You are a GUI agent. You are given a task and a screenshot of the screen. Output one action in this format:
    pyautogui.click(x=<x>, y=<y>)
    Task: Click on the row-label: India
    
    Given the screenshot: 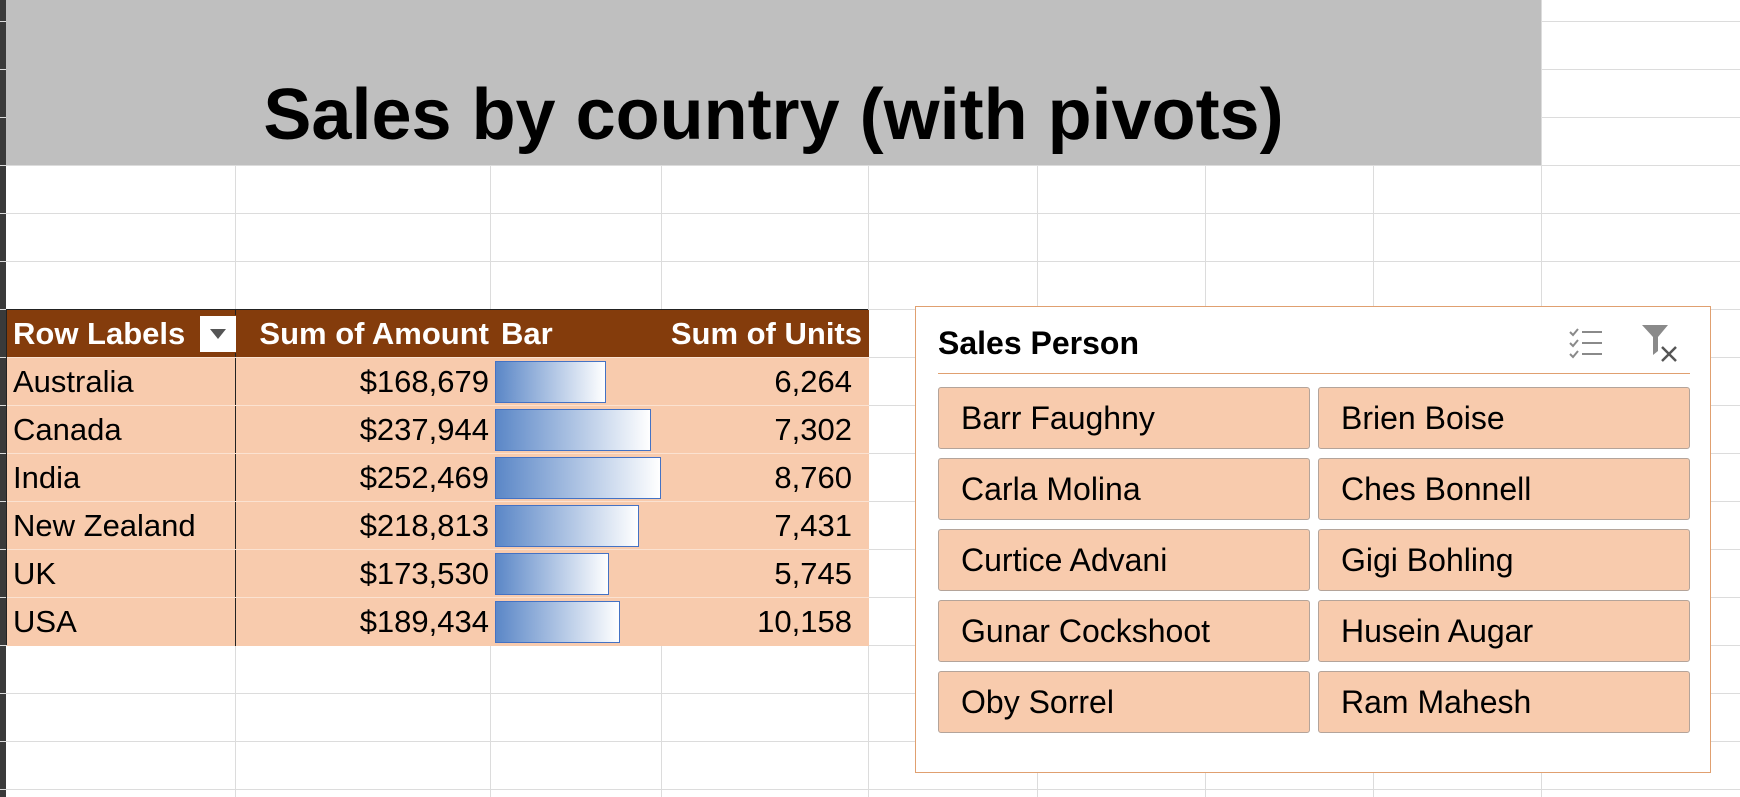 What is the action you would take?
    pyautogui.click(x=121, y=478)
    